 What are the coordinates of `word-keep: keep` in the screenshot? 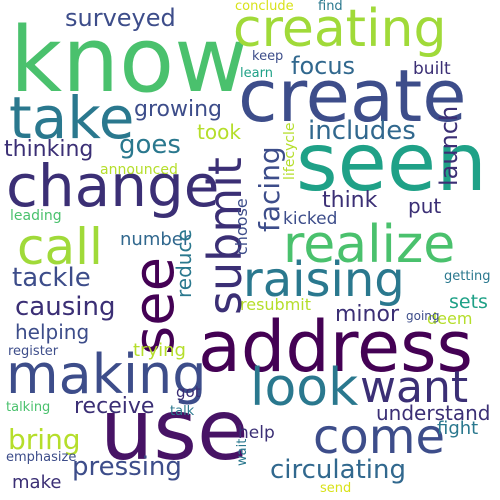 It's located at (268, 56).